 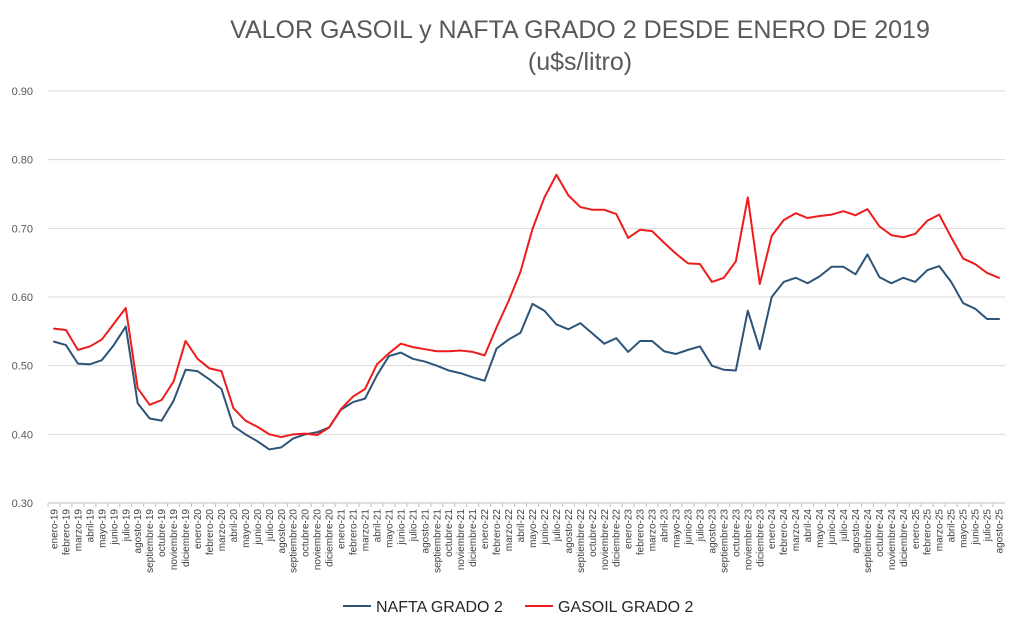 I want to click on x-tick-label: agosto-21, so click(x=425, y=531).